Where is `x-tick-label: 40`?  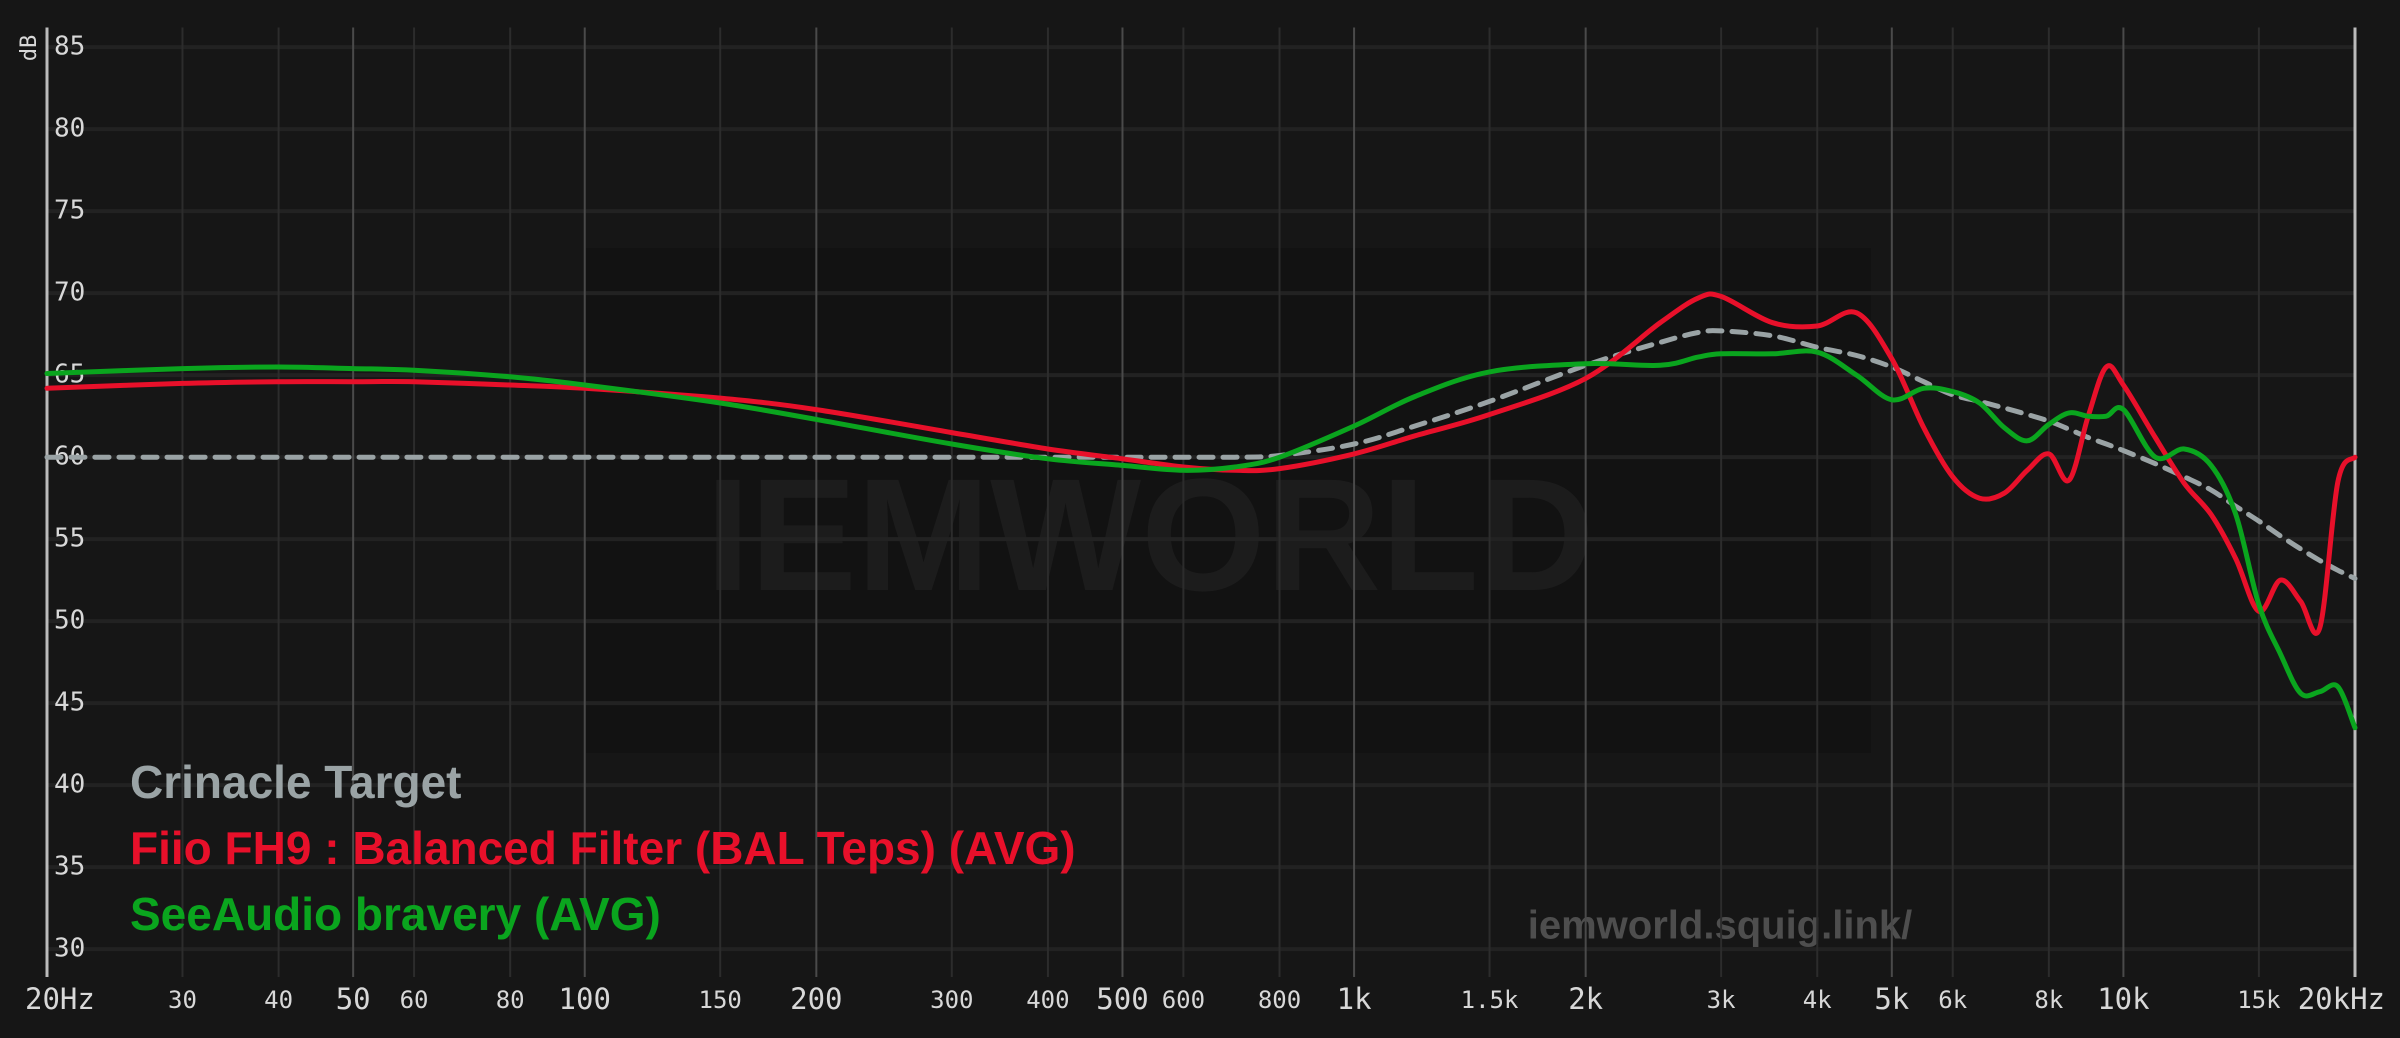 x-tick-label: 40 is located at coordinates (278, 1000).